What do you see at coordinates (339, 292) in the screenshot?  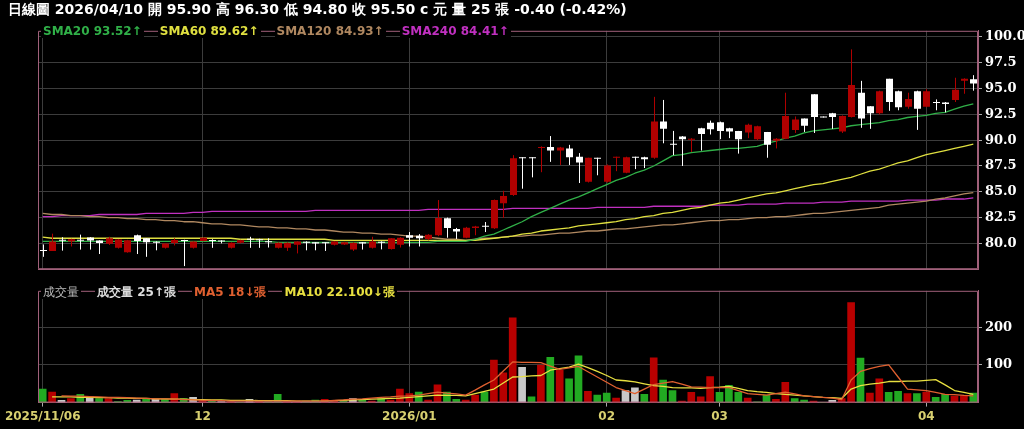 I see `text: MA10 22.100↓張` at bounding box center [339, 292].